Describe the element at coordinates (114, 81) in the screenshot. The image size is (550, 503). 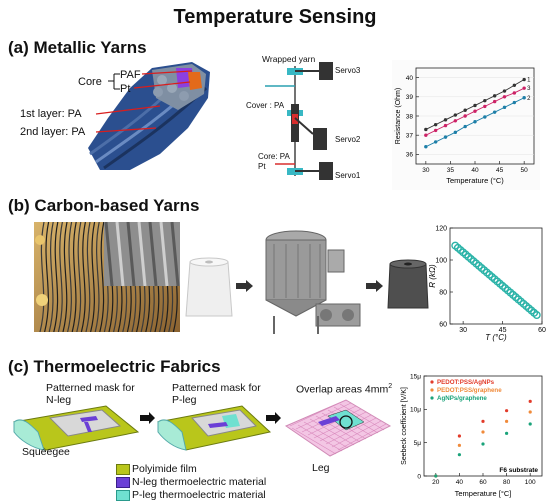
I see `core-bracket` at that location.